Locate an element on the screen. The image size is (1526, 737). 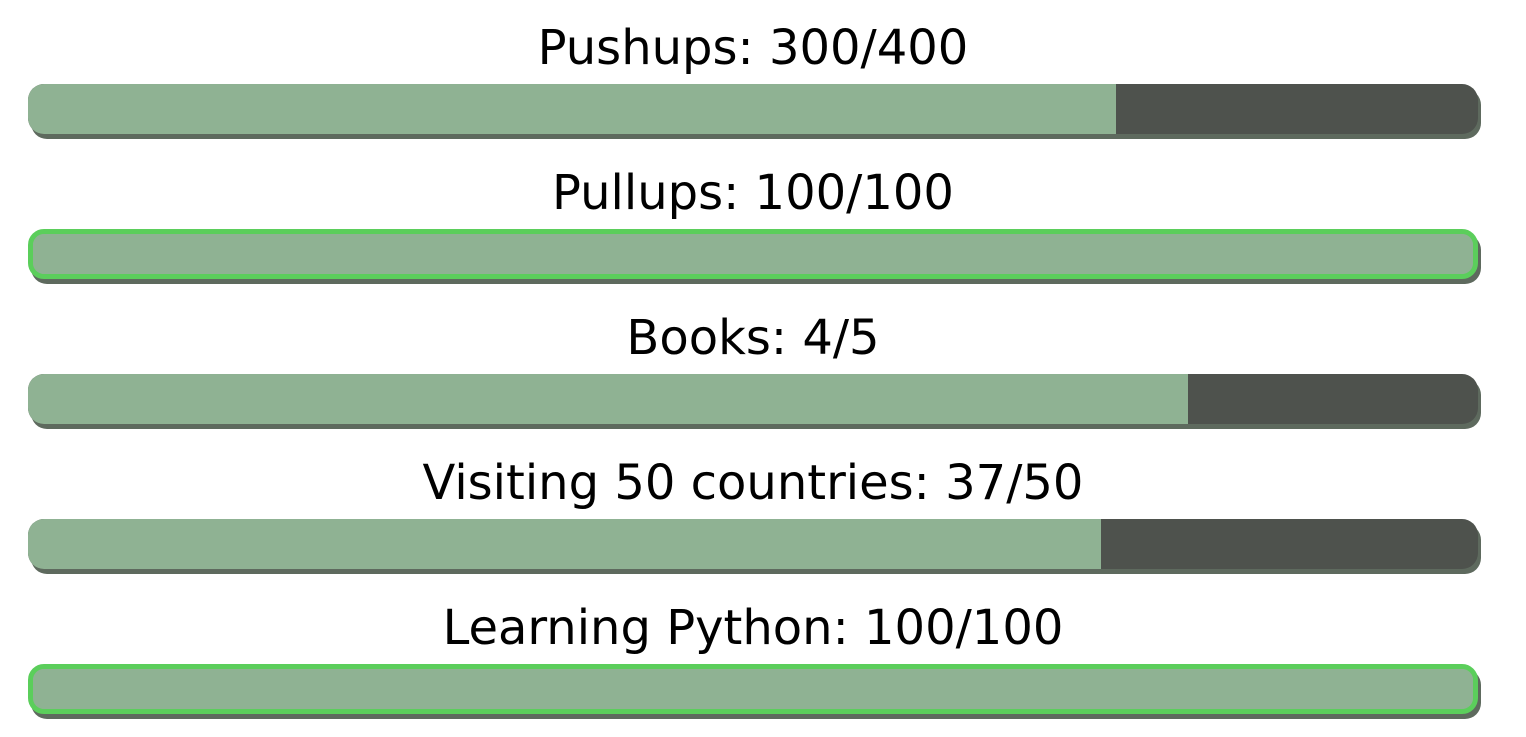
goal-label: Pullups: 100/100 is located at coordinates (753, 193).